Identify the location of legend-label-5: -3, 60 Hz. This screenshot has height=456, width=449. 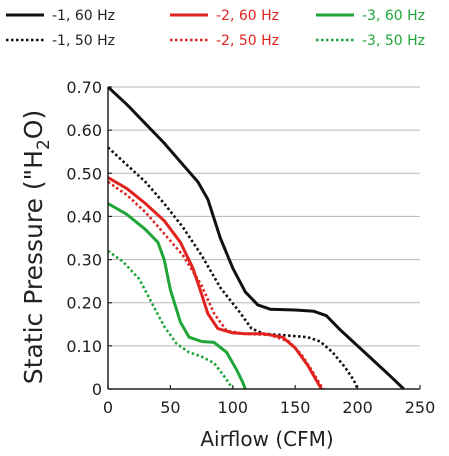
(393, 16).